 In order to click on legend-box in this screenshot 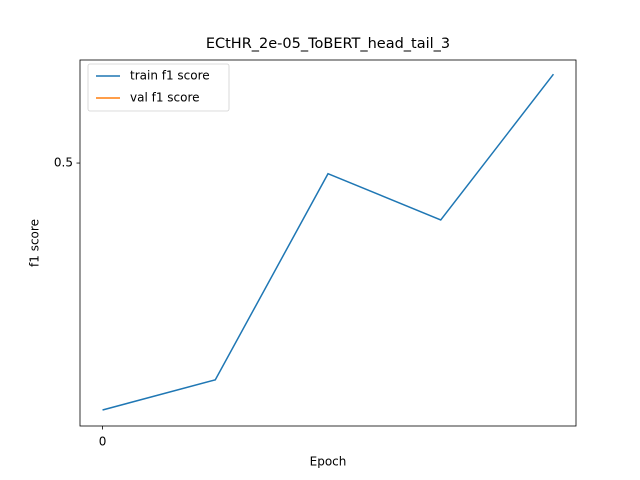, I will do `click(158, 87)`.